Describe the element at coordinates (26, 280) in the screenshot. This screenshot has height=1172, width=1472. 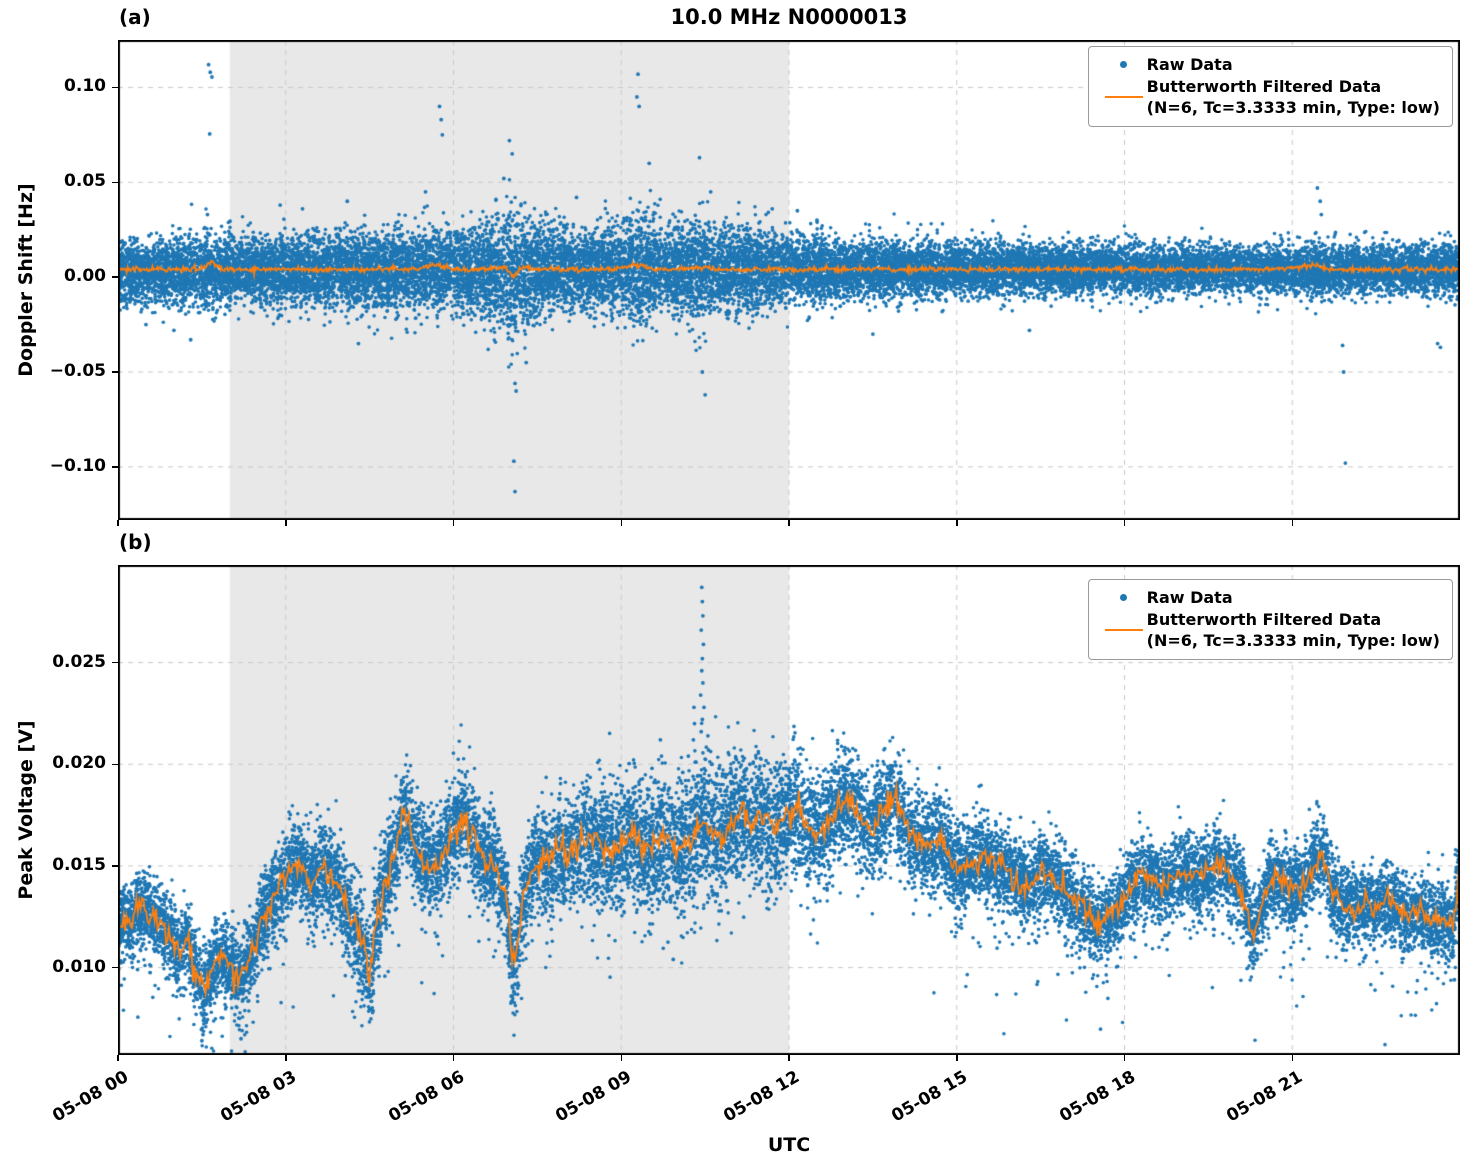
I see `panel-a-y-axis-label: Doppler Shift [Hz]` at that location.